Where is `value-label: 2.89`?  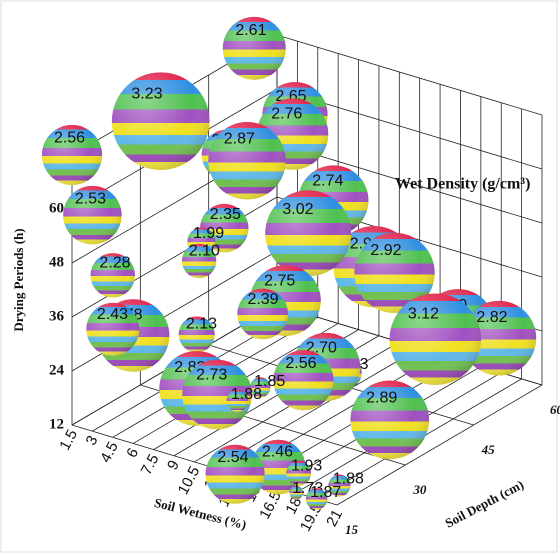 value-label: 2.89 is located at coordinates (381, 397).